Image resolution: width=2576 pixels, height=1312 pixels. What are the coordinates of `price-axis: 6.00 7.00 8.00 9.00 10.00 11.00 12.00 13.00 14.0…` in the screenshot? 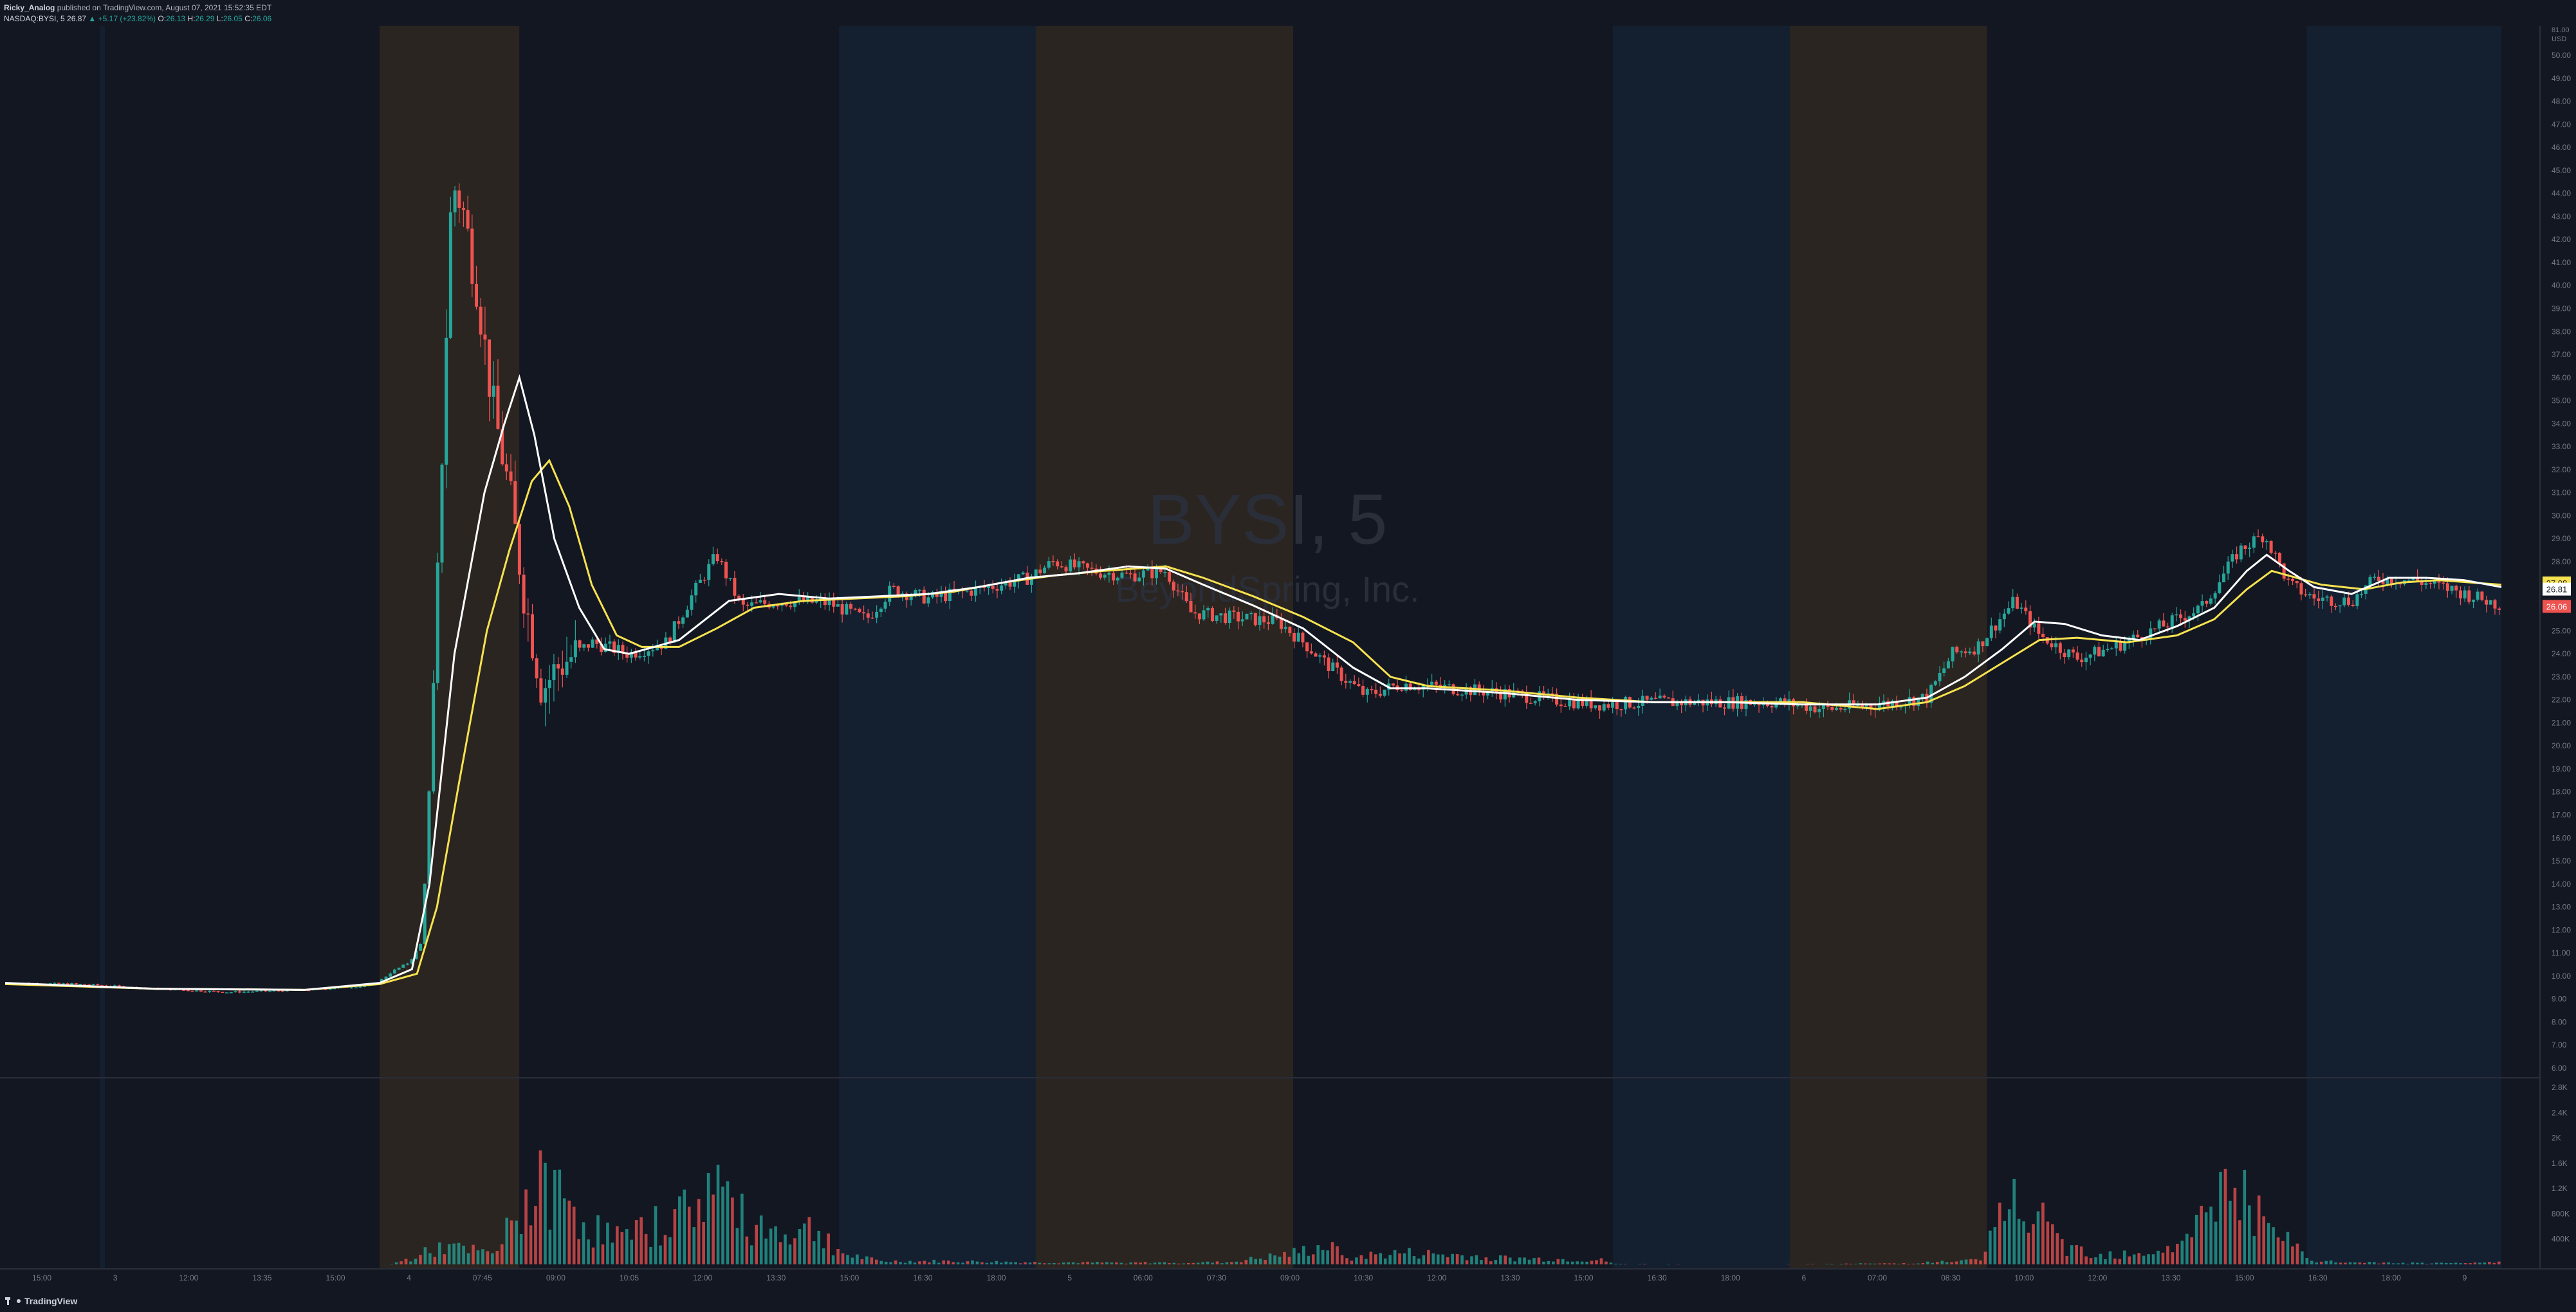 It's located at (2561, 562).